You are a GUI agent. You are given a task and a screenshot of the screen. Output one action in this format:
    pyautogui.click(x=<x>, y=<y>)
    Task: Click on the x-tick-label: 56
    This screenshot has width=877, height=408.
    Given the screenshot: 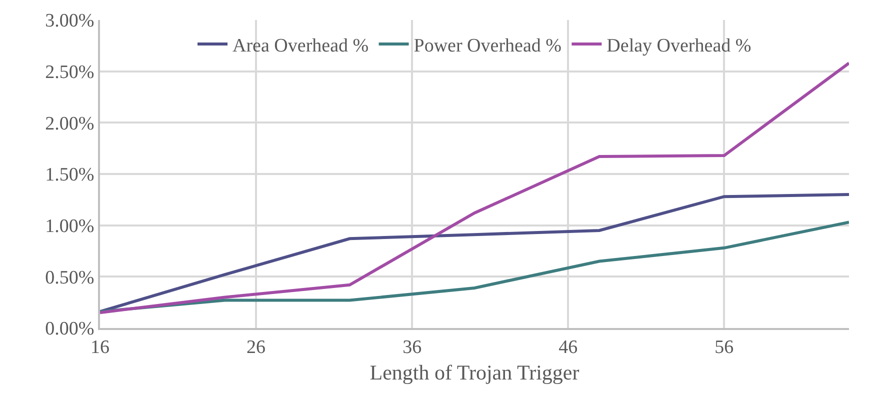 What is the action you would take?
    pyautogui.click(x=724, y=347)
    